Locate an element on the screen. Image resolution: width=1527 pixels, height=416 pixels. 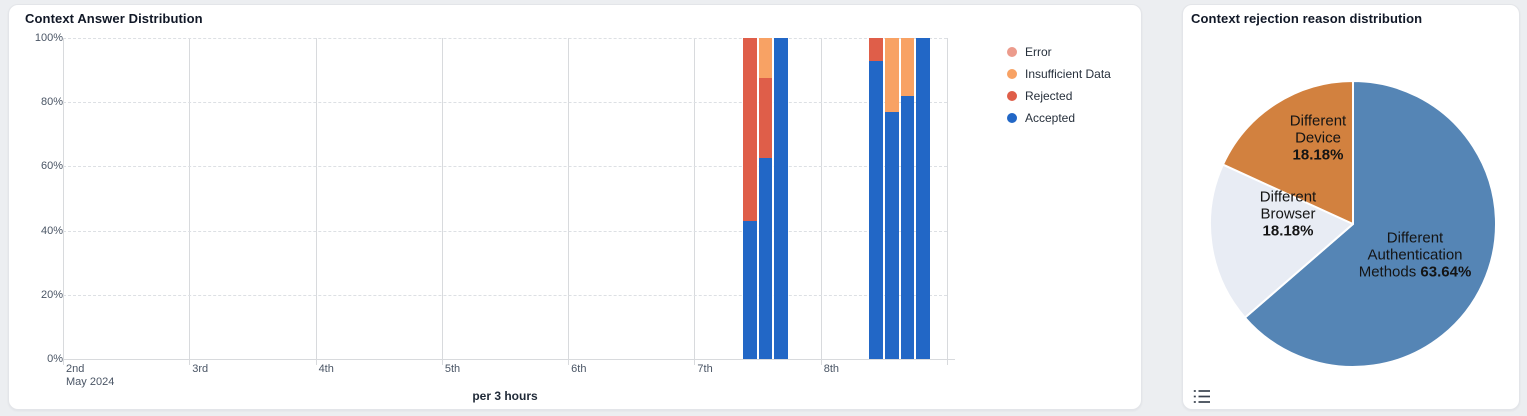
x-axis-tick-label: 3rd is located at coordinates (200, 369).